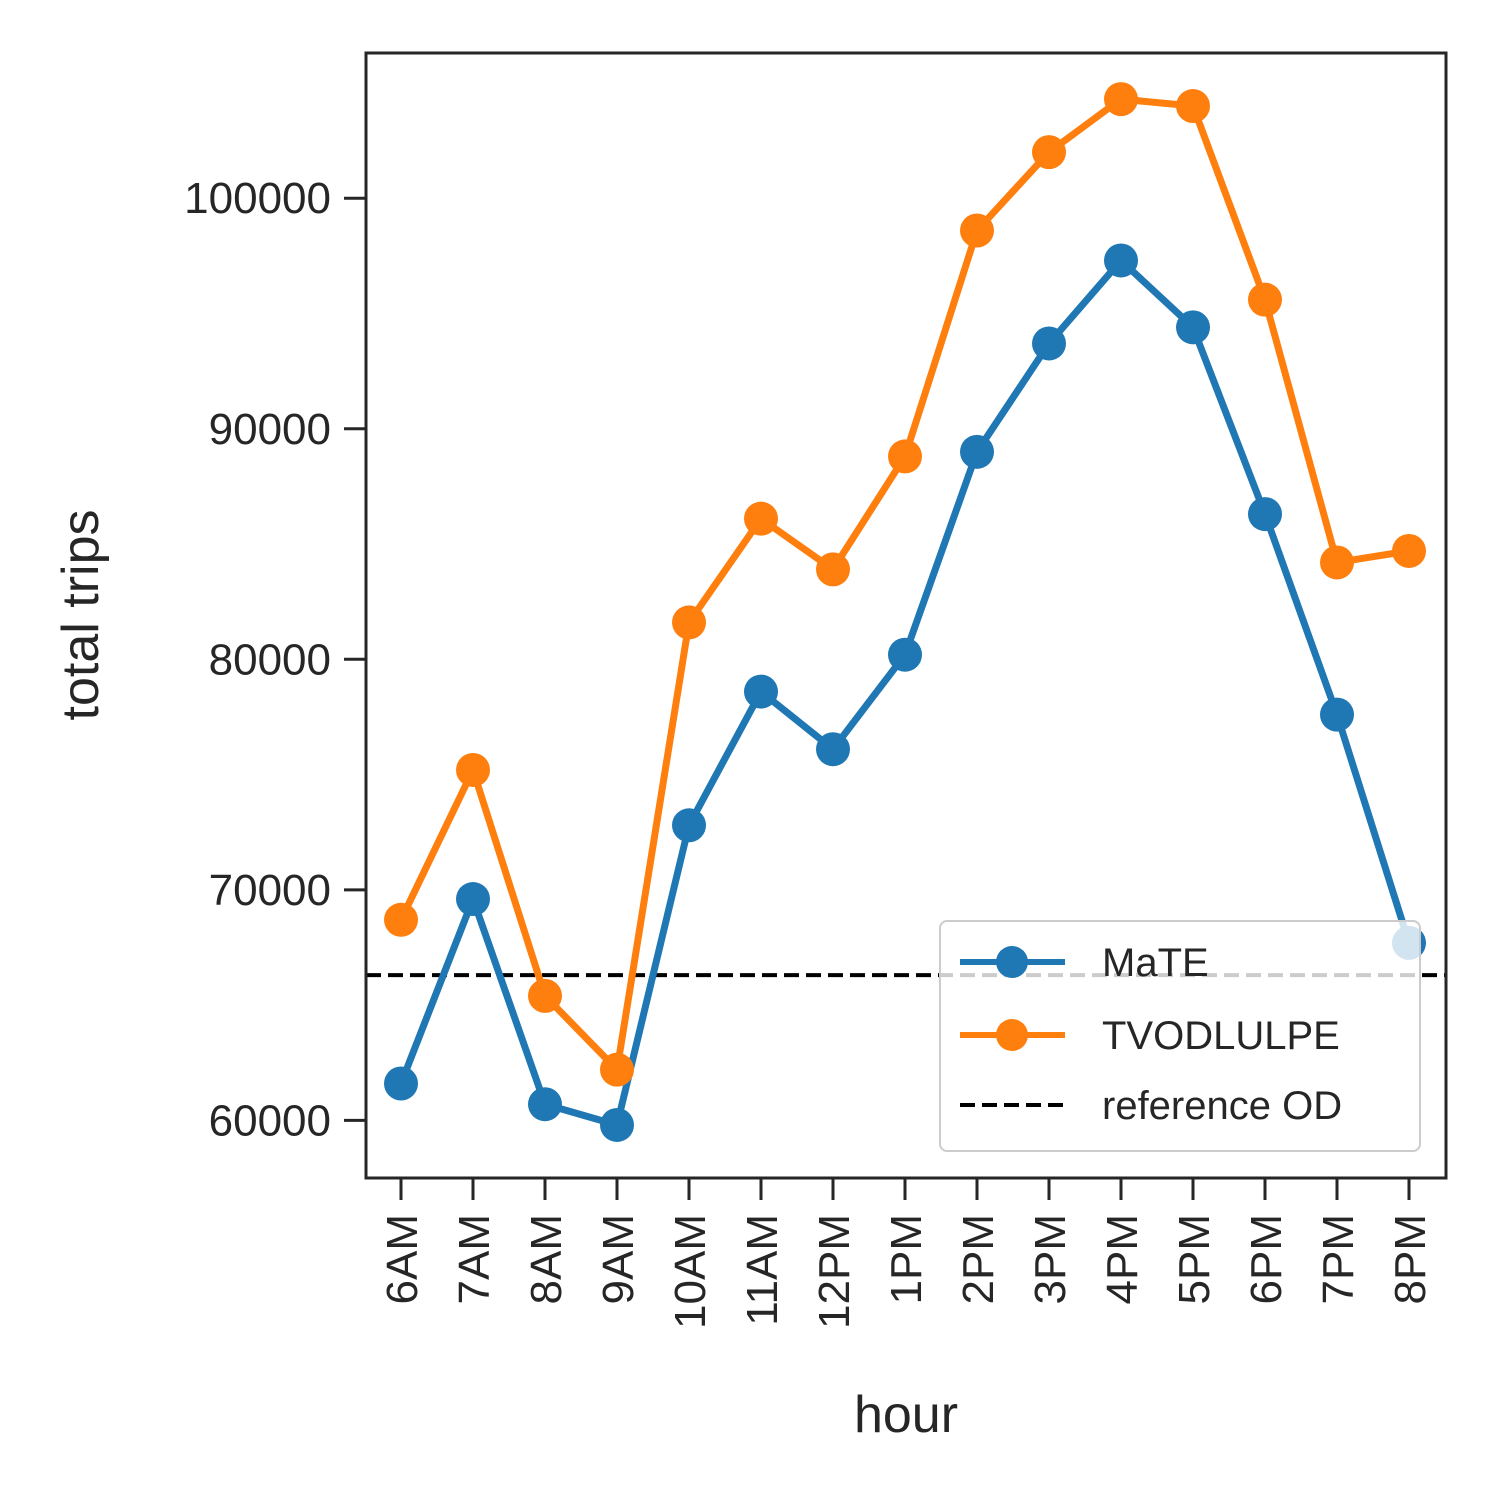  What do you see at coordinates (1122, 1259) in the screenshot?
I see `x-tick-label: 4PM` at bounding box center [1122, 1259].